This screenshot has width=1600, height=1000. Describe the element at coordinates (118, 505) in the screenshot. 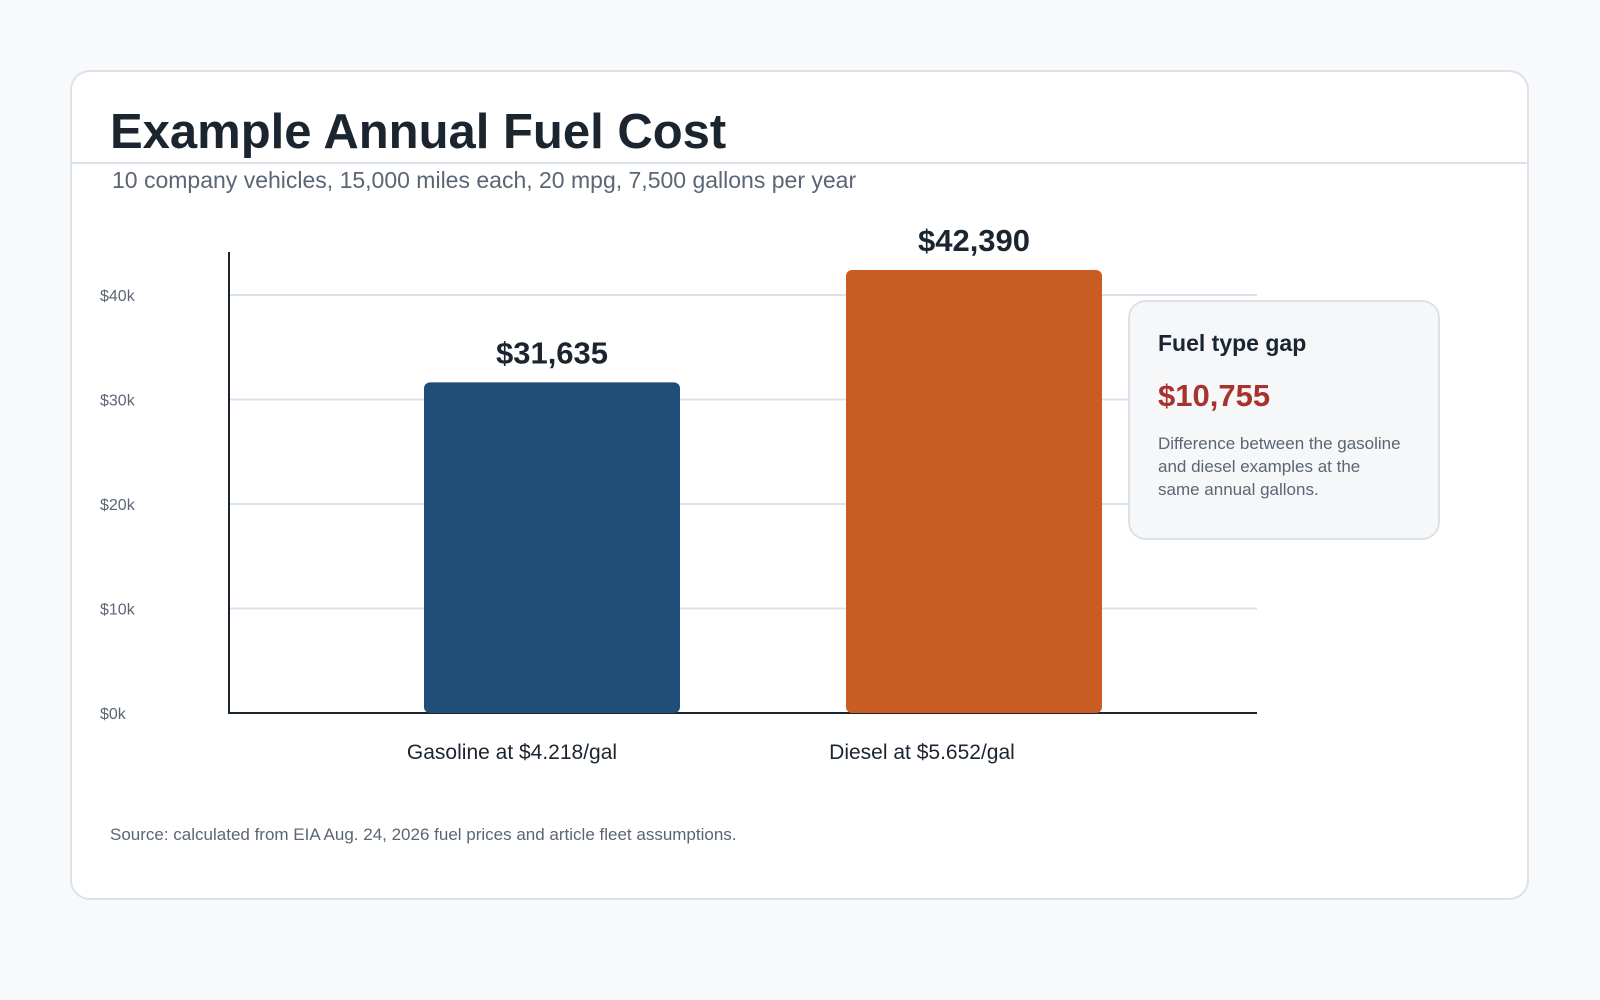

I see `y-tick-label: $20k` at that location.